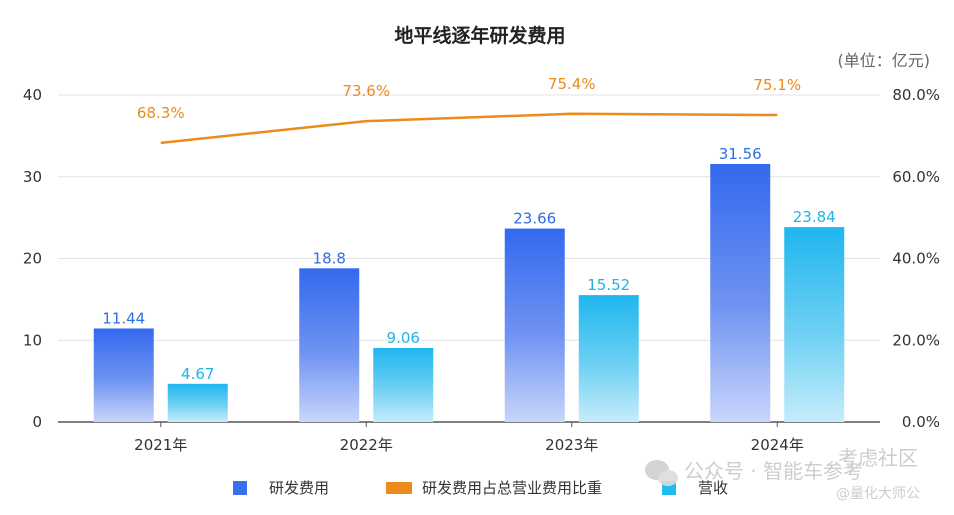 The image size is (954, 515). I want to click on bar-rd-label: 31.56, so click(740, 154).